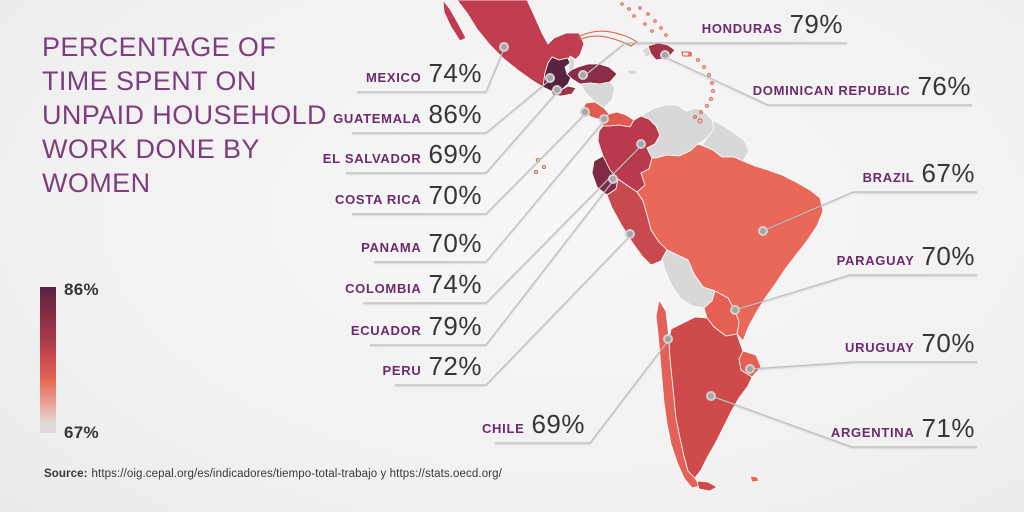 This screenshot has height=512, width=1024. I want to click on legend-gradient-bar, so click(48, 360).